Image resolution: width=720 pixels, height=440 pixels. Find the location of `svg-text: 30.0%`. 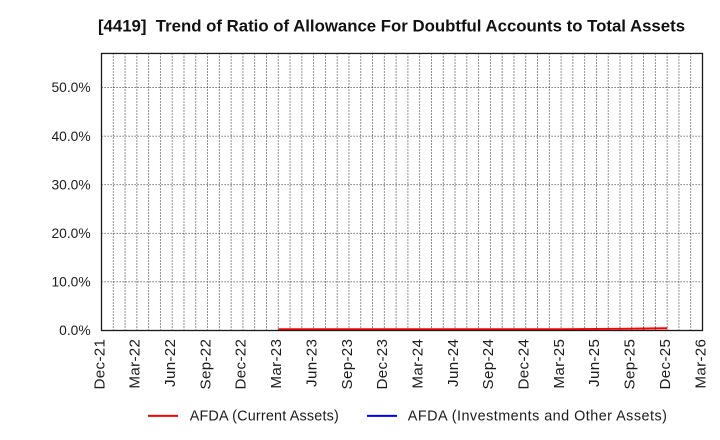

svg-text: 30.0% is located at coordinates (70, 184).